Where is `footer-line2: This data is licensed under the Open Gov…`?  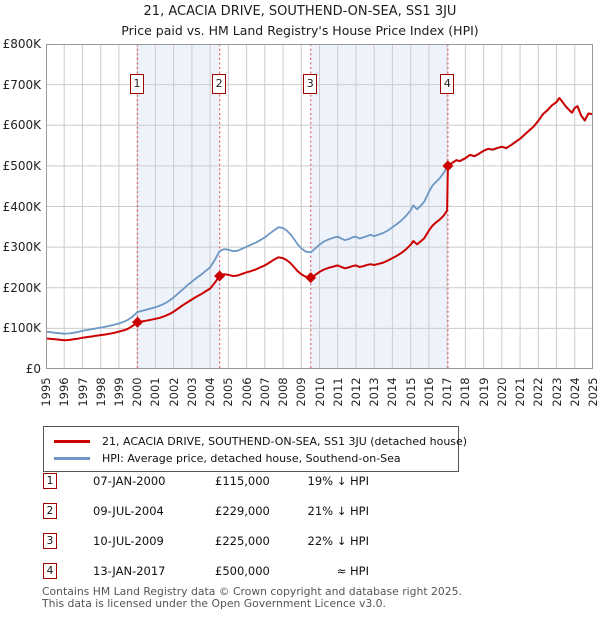
footer-line2: This data is licensed under the Open Gov… is located at coordinates (214, 603).